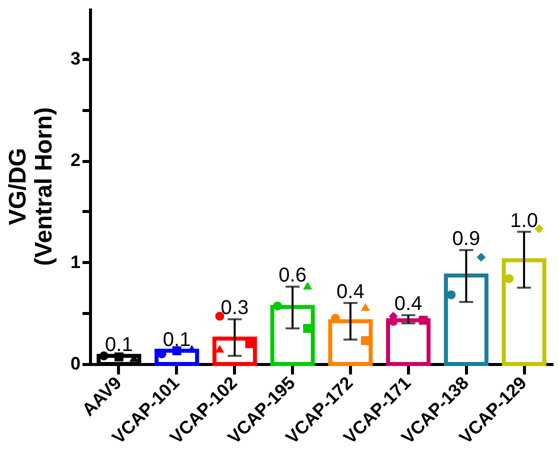  What do you see at coordinates (75, 364) in the screenshot?
I see `y-tick-label: 0` at bounding box center [75, 364].